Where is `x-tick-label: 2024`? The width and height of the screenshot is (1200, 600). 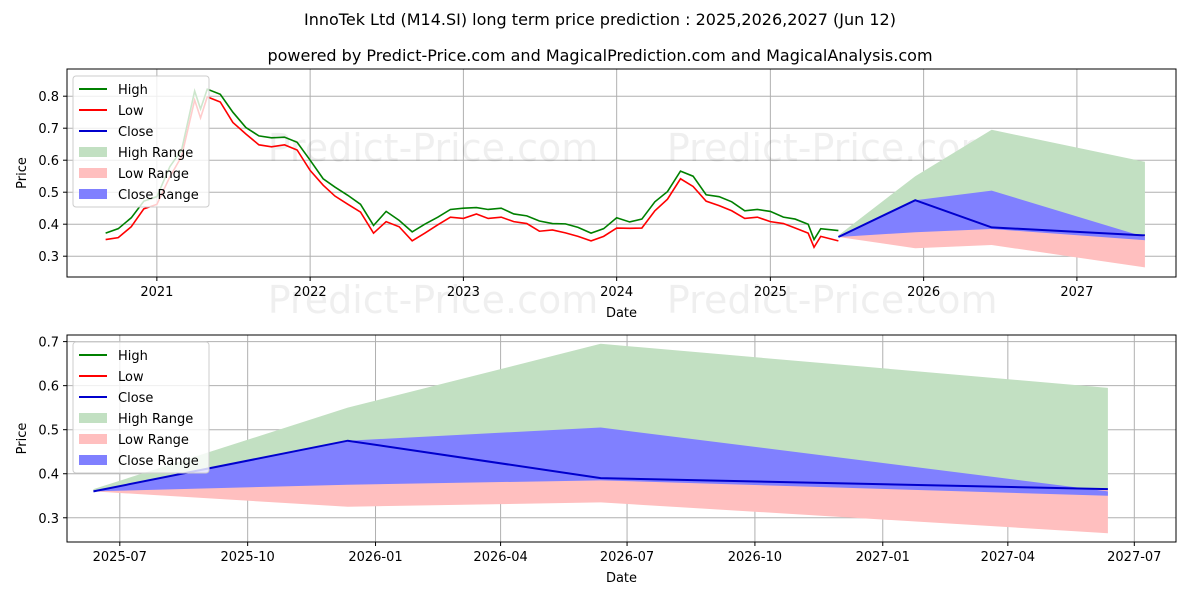
x-tick-label: 2024 is located at coordinates (616, 292).